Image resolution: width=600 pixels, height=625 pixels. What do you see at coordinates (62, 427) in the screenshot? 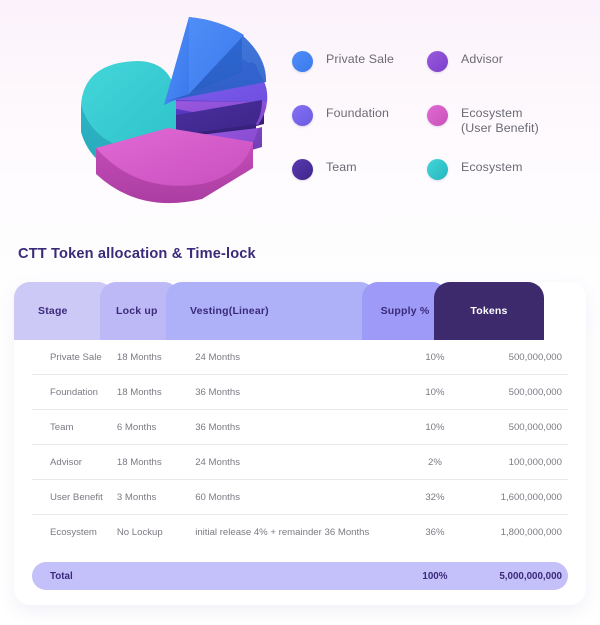
I see `cell-stage: Team` at bounding box center [62, 427].